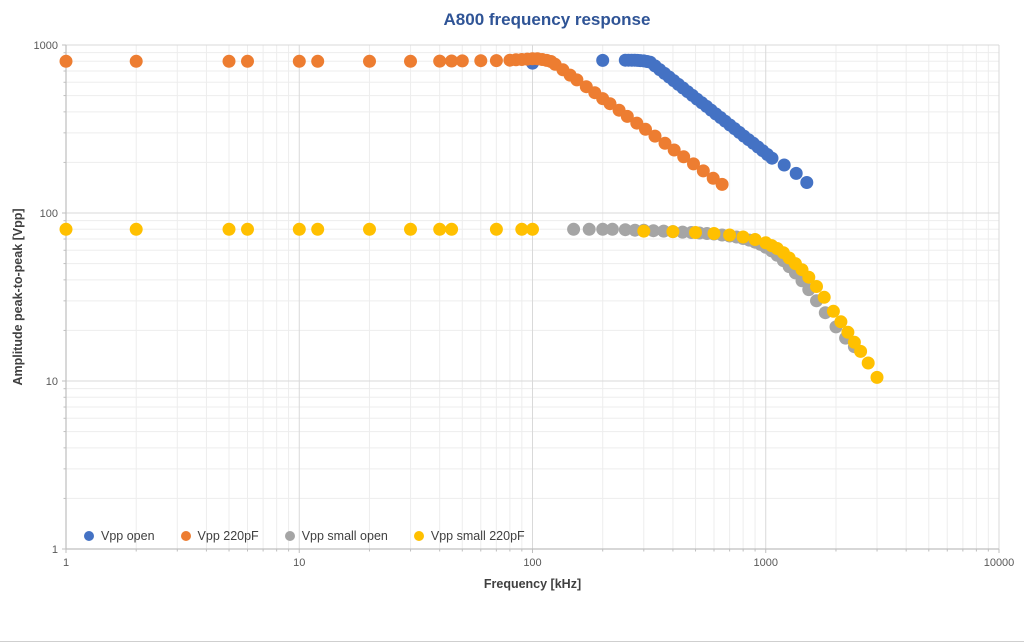  I want to click on legend-item-vpp-small-220pf: Vpp small 220pF, so click(469, 536).